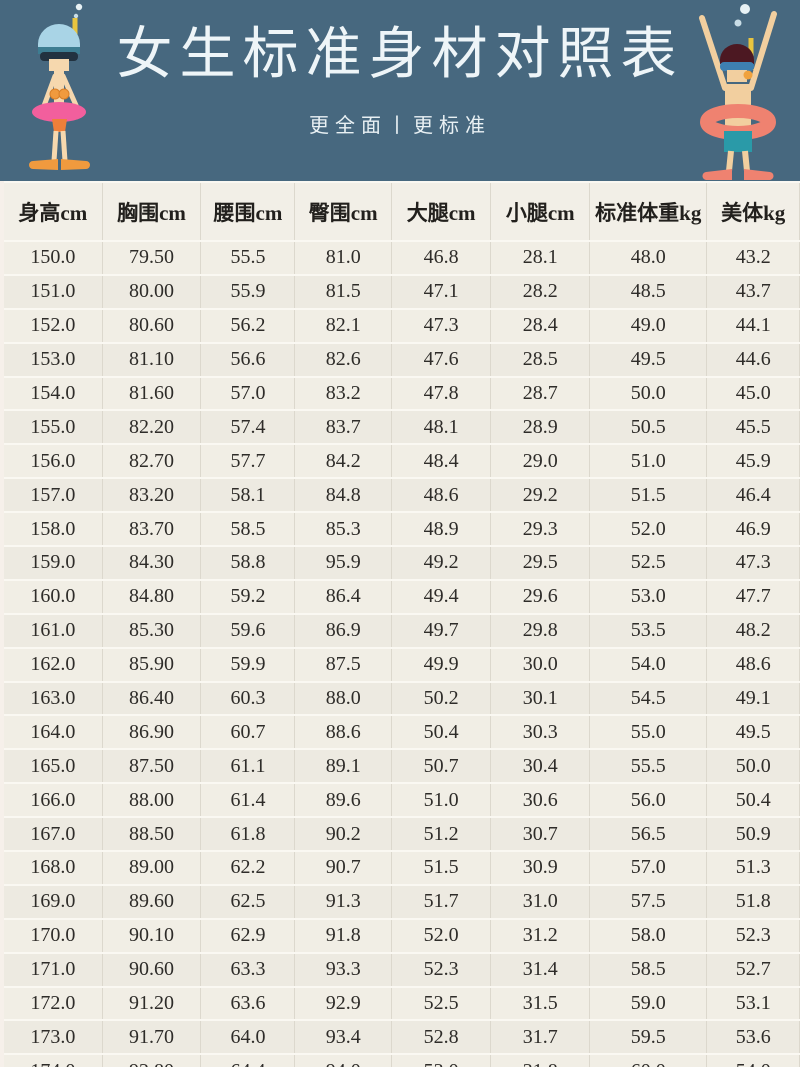 This screenshot has width=800, height=1067. I want to click on table-row: 172.0 91.20 63.6 92.9 52.5 31.5 59.0 53.1, so click(401, 1003).